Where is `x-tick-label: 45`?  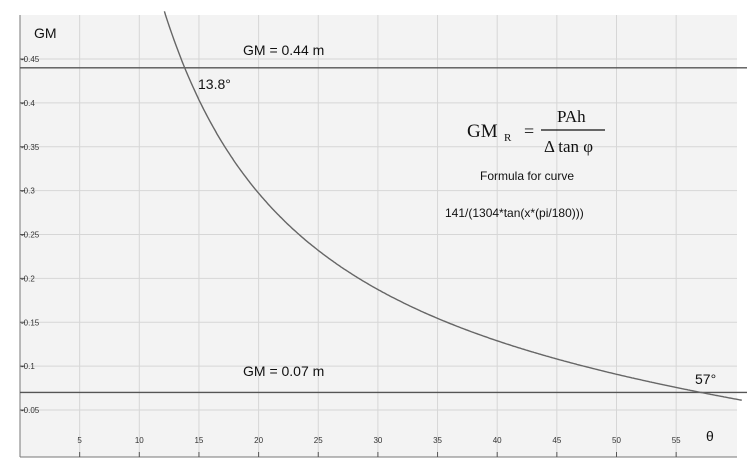
x-tick-label: 45 is located at coordinates (556, 440).